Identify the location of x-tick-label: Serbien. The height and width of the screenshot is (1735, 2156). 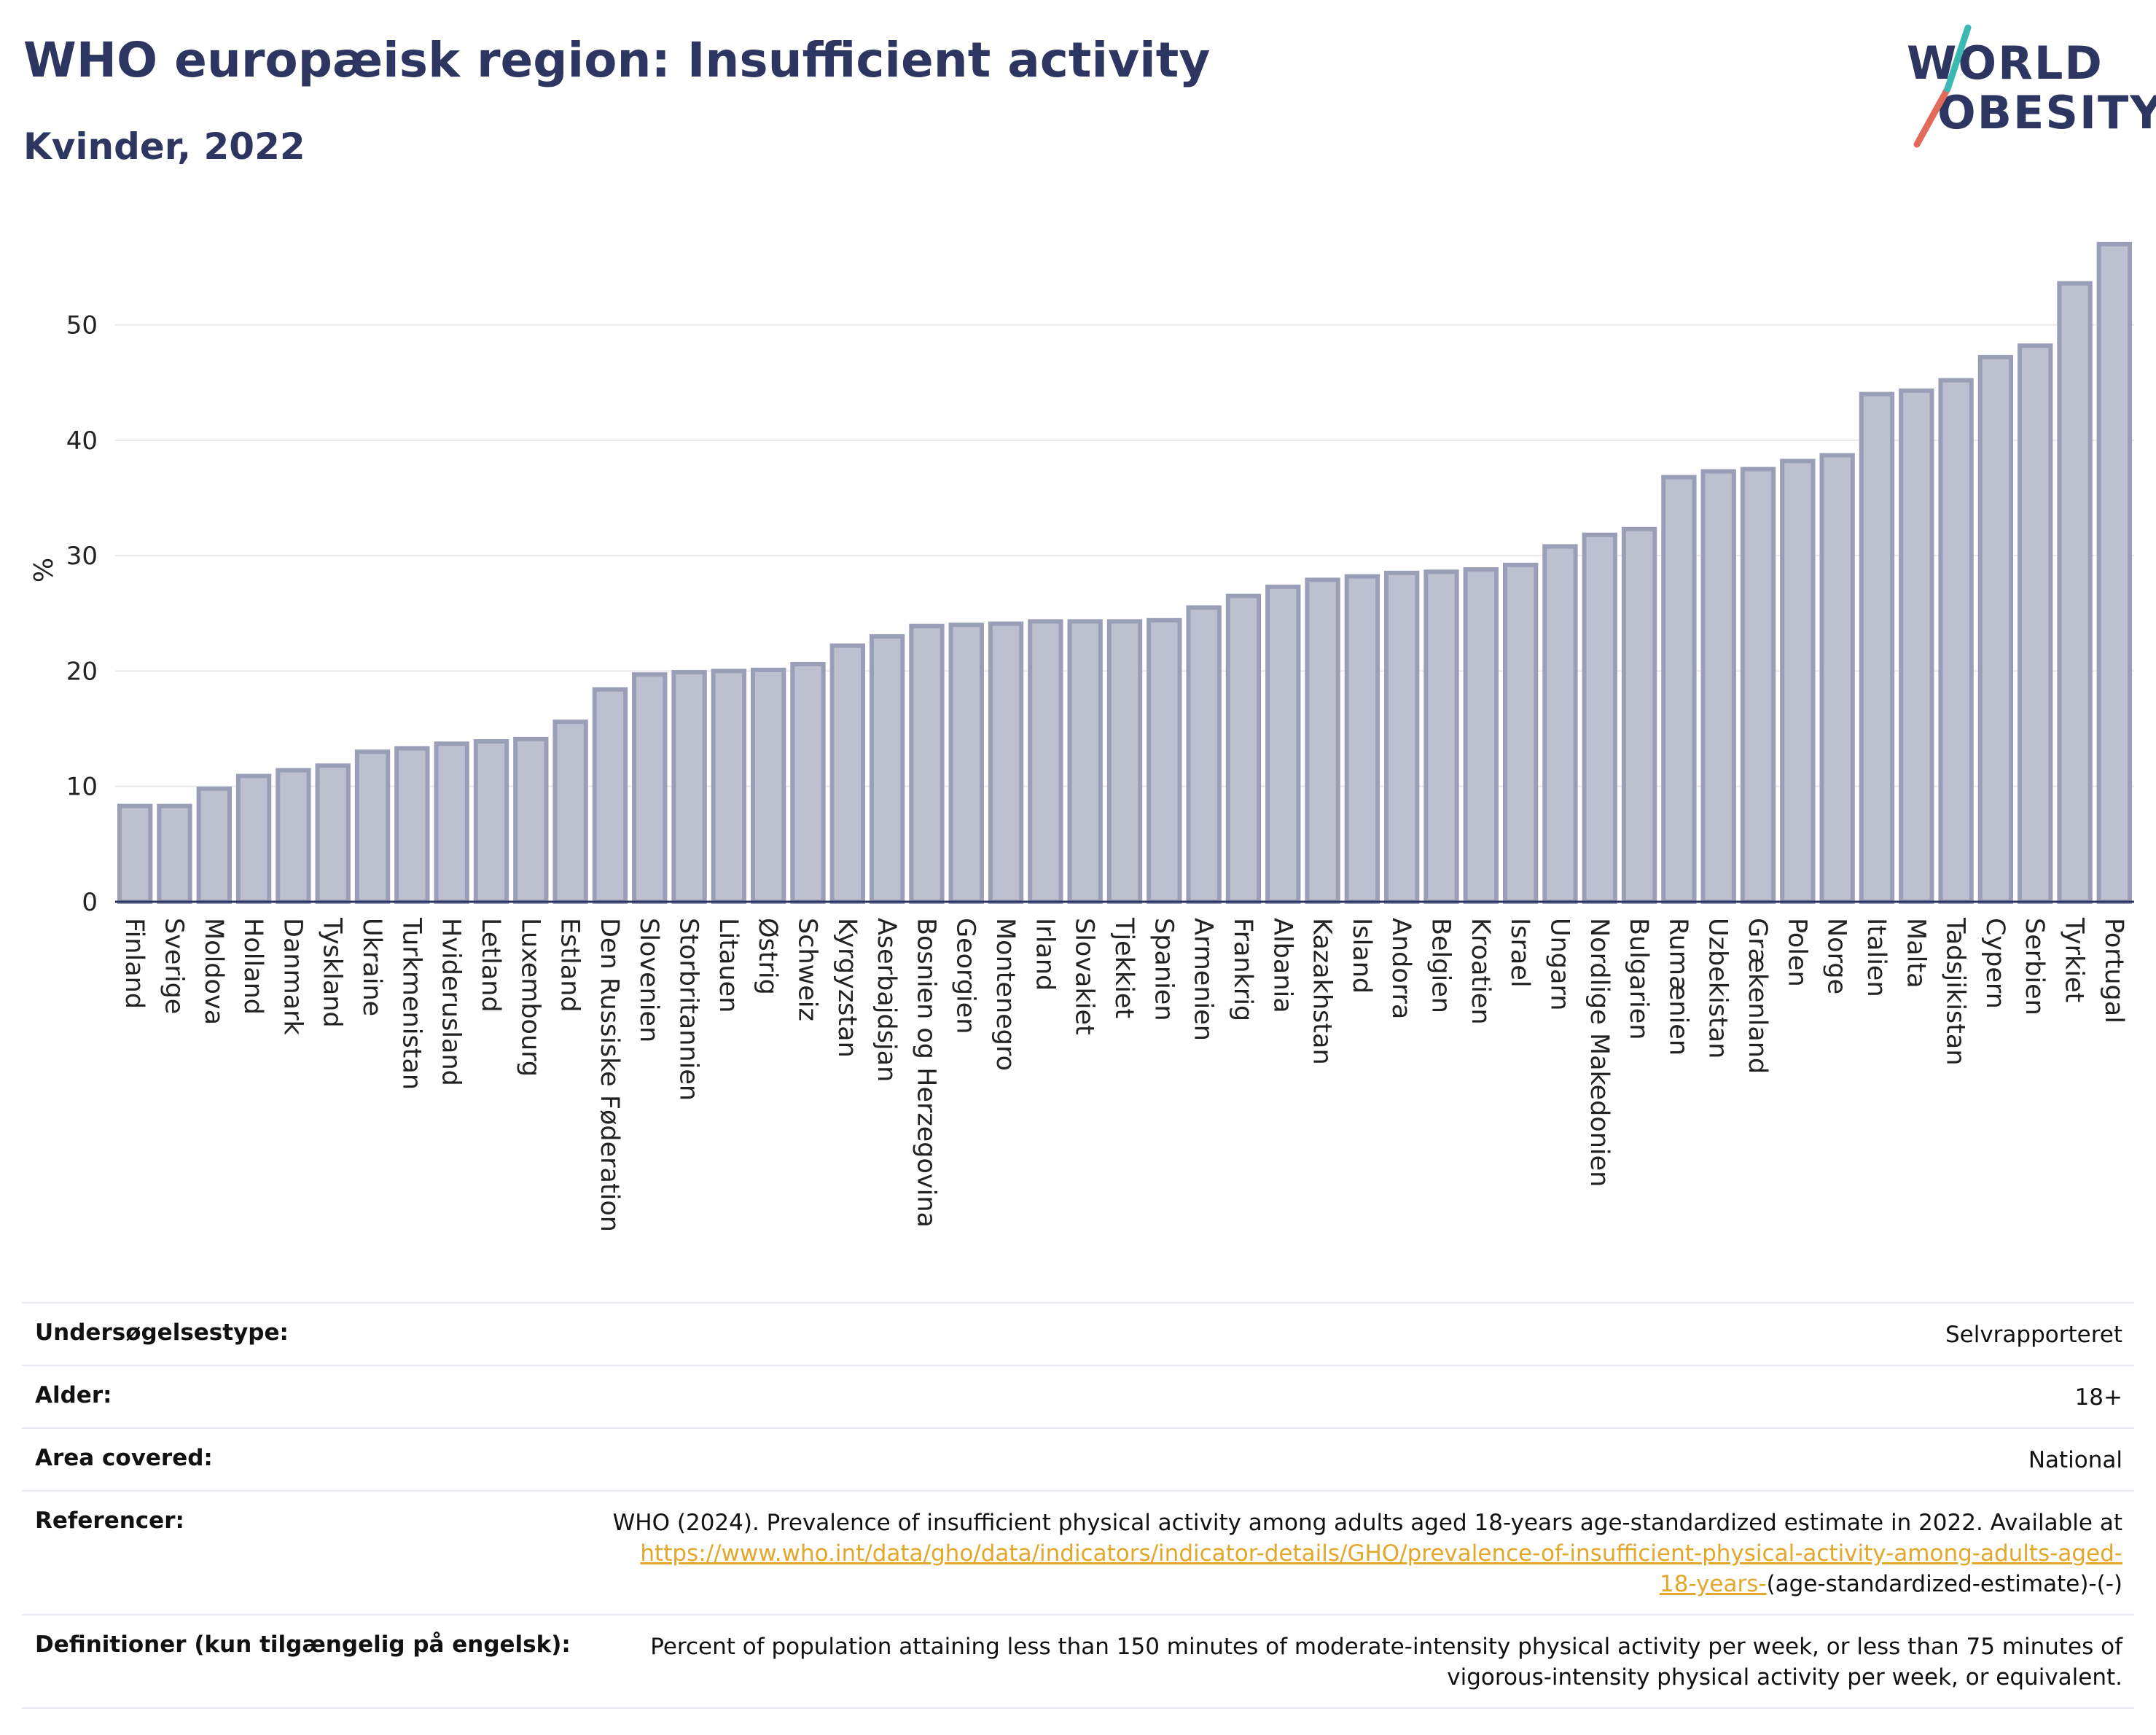
(2035, 966).